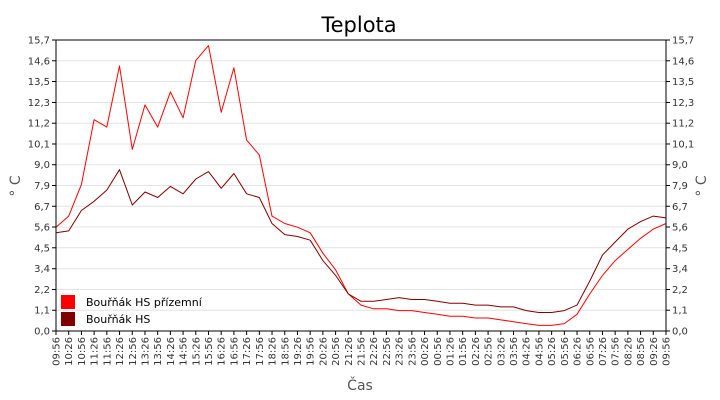 The height and width of the screenshot is (400, 720). Describe the element at coordinates (358, 25) in the screenshot. I see `chart-title: Teplota` at that location.